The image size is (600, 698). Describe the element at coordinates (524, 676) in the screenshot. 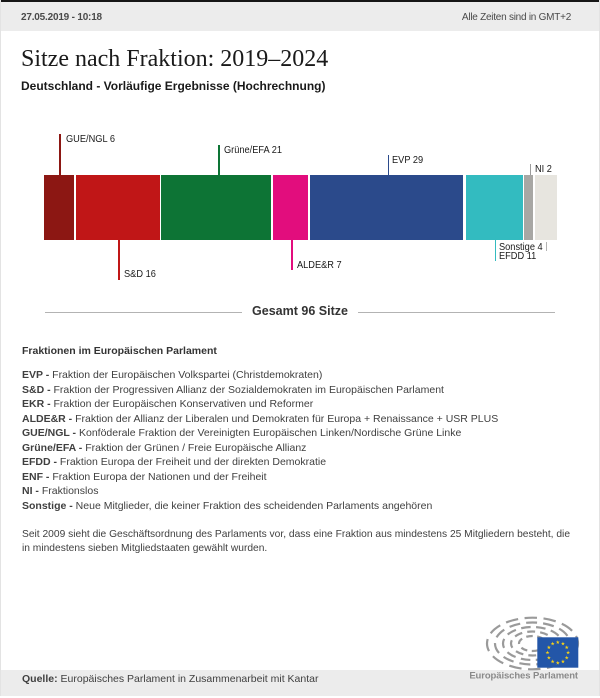

I see `svg-text: Europäisches Parlament` at that location.